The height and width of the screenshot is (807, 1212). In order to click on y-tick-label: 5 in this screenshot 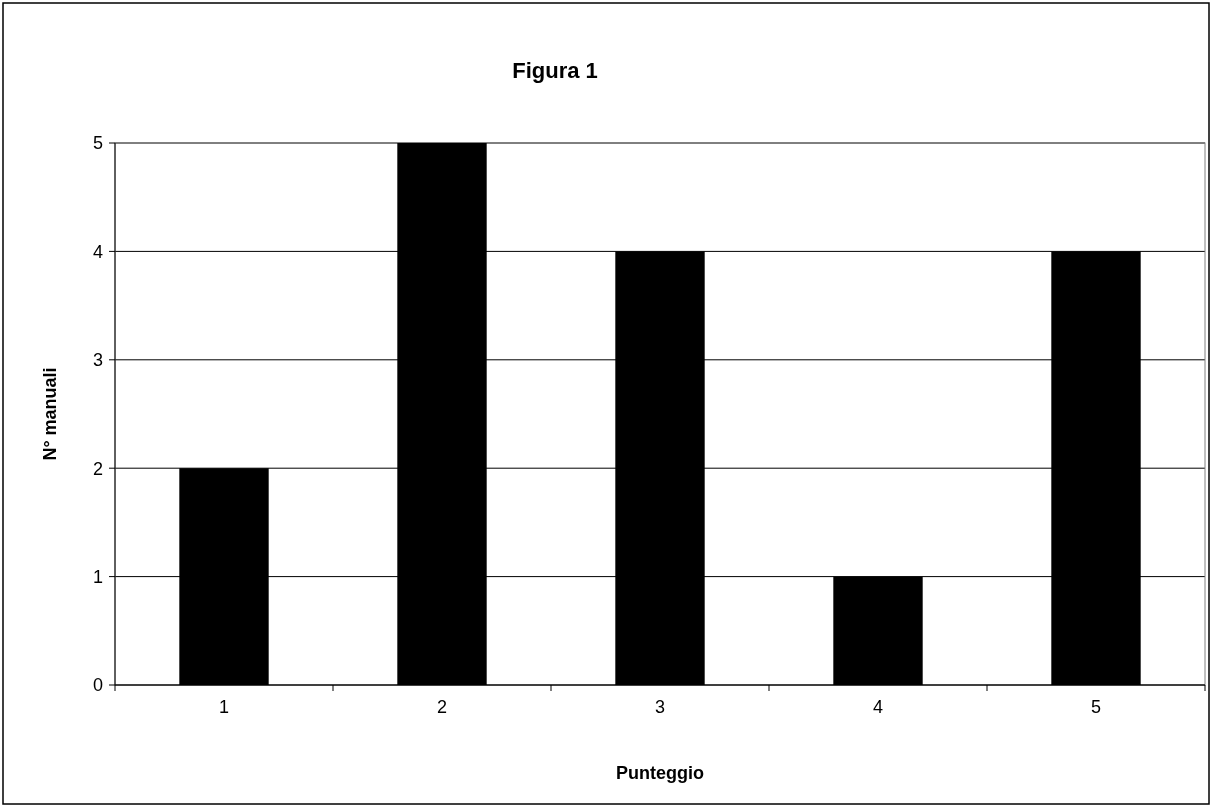, I will do `click(97, 143)`.